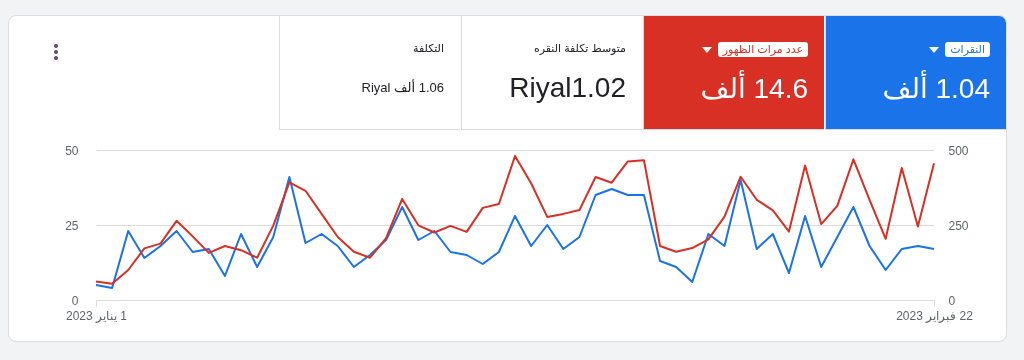 The image size is (1024, 360). I want to click on text: 1.06 ألف Riyal, so click(402, 87).